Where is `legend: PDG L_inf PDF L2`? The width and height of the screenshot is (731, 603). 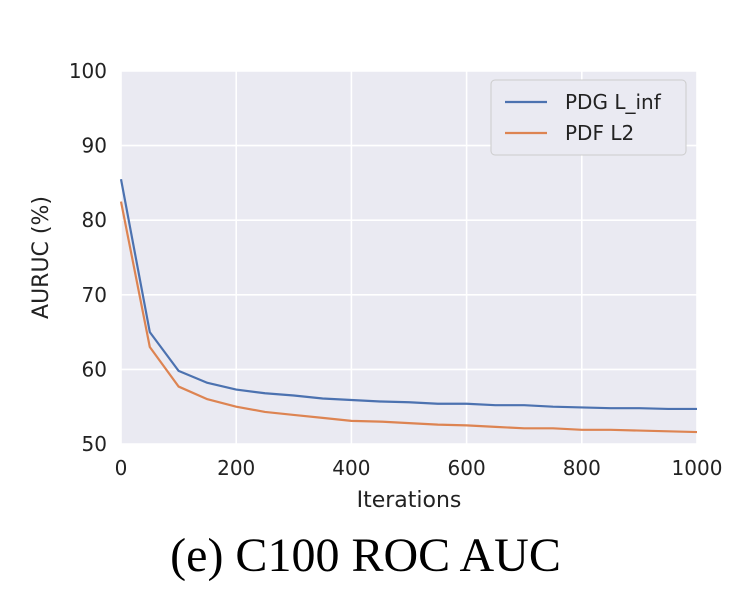 legend: PDG L_inf PDF L2 is located at coordinates (588, 117).